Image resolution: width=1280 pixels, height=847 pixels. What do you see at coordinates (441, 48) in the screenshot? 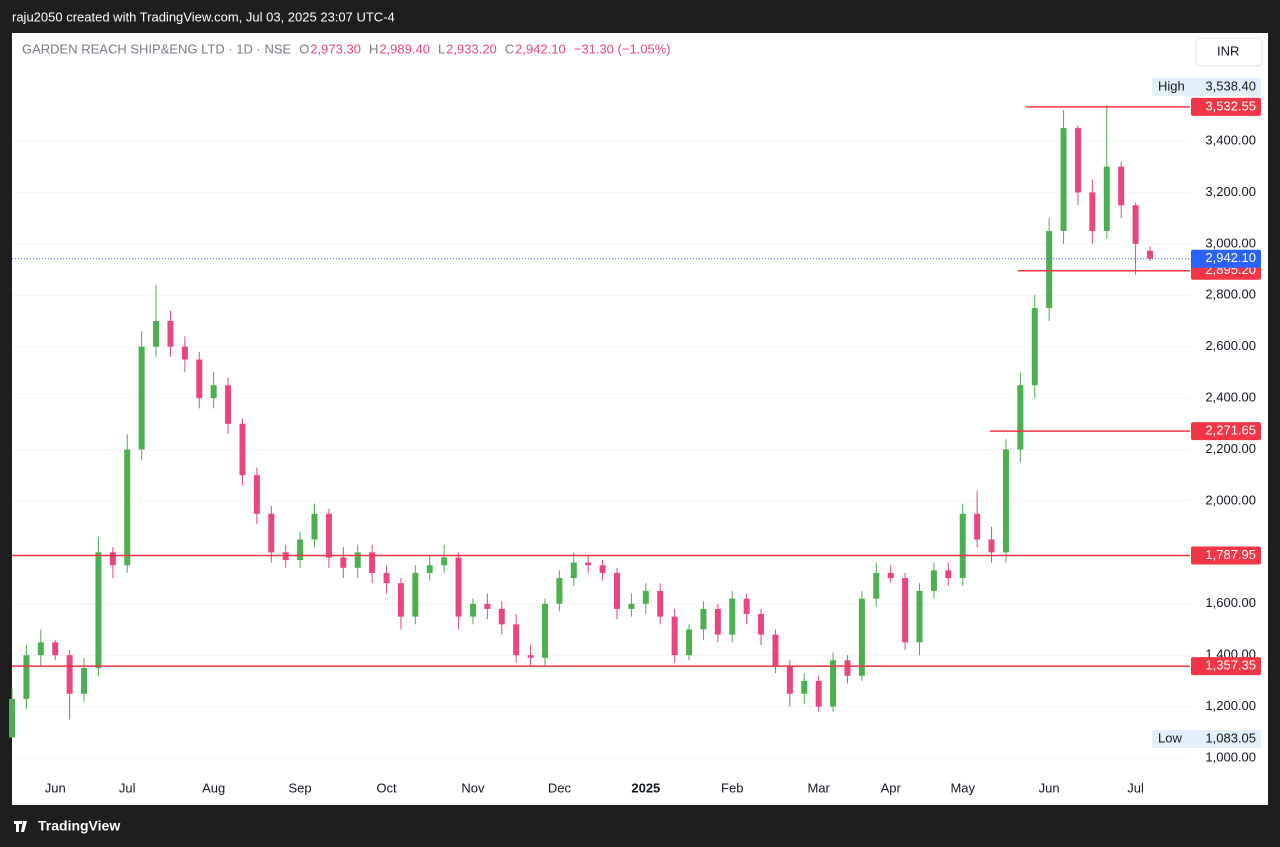
I see `quote-key: L` at bounding box center [441, 48].